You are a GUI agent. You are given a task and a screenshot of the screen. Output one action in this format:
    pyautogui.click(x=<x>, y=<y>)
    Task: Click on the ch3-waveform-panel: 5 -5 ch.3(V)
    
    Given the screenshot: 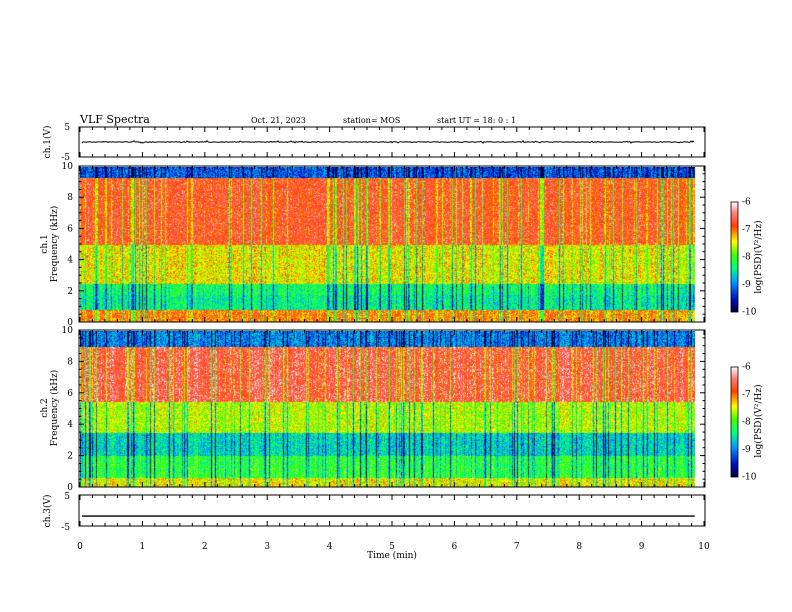 What is the action you would take?
    pyautogui.click(x=374, y=512)
    